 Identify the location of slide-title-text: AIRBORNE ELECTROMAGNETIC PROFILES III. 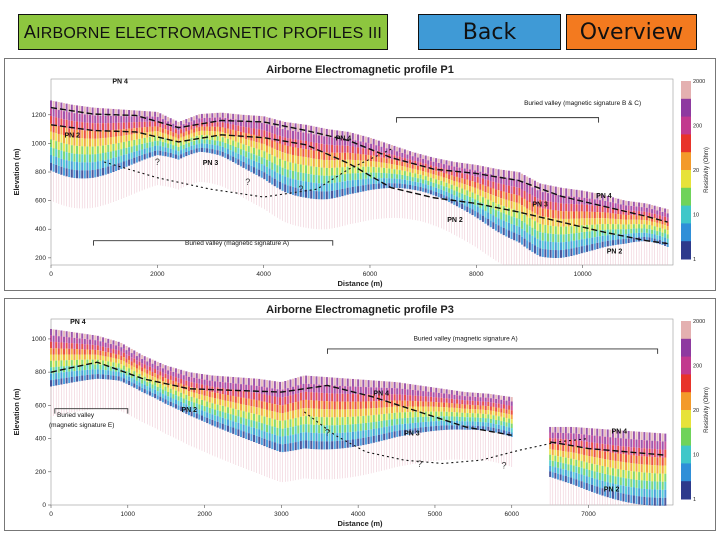
(203, 32).